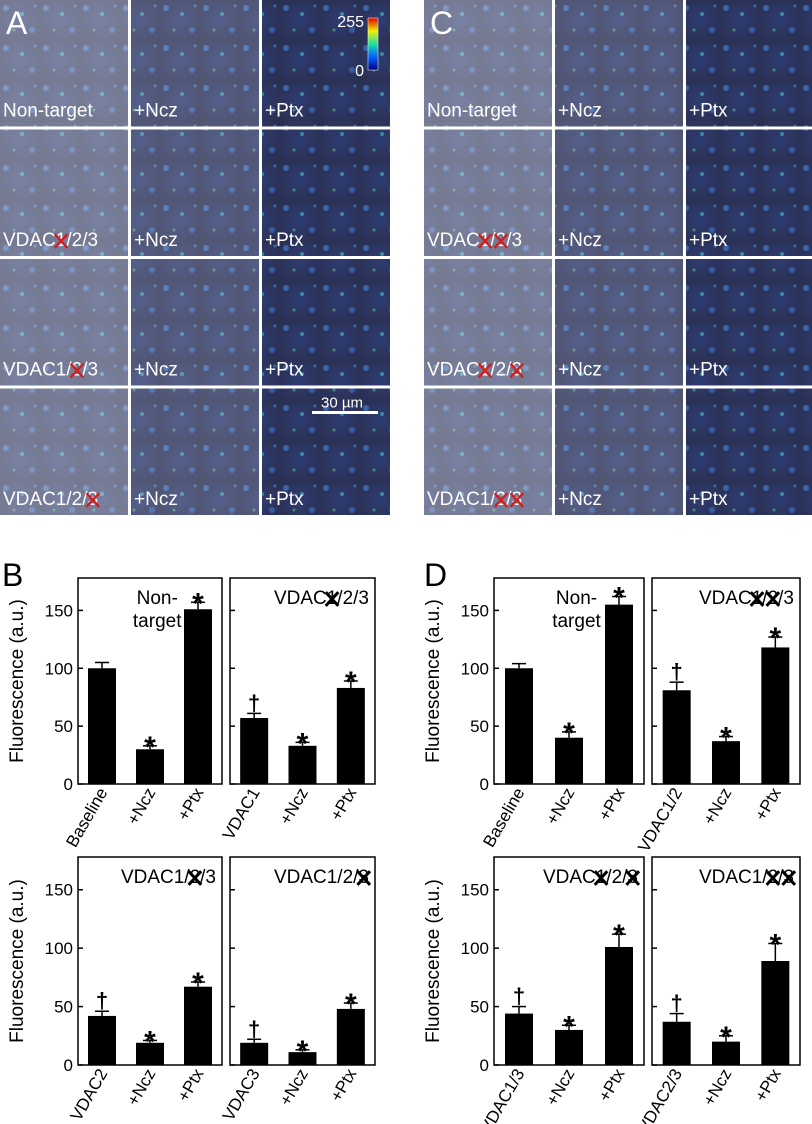 The width and height of the screenshot is (812, 1124). Describe the element at coordinates (503, 818) in the screenshot. I see `x-tick-label: Baseline` at that location.